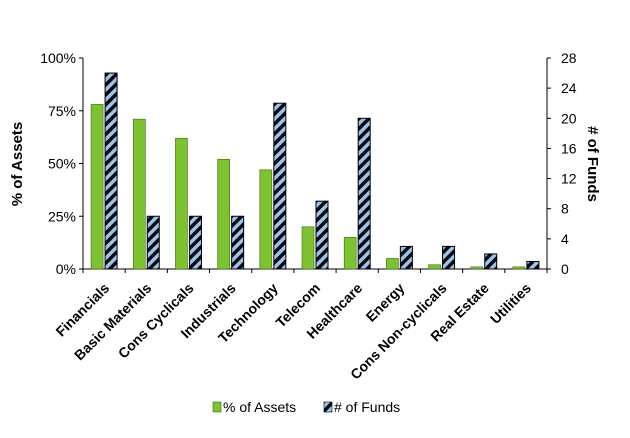  Describe the element at coordinates (565, 209) in the screenshot. I see `y2-tick-label: 8` at that location.